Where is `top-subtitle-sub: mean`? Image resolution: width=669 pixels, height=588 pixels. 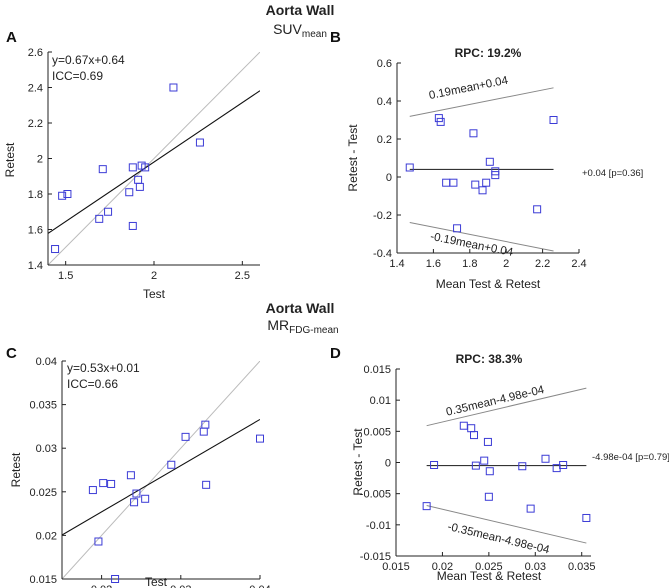 top-subtitle-sub: mean is located at coordinates (314, 34).